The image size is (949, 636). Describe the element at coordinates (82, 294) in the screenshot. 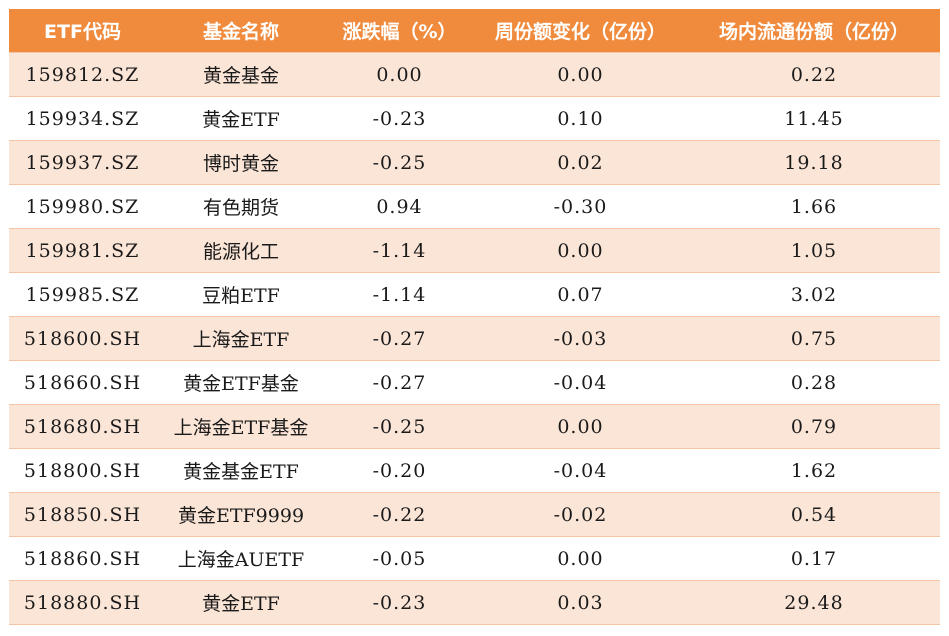

I see `cell-etf-code: 159985.SZ` at that location.